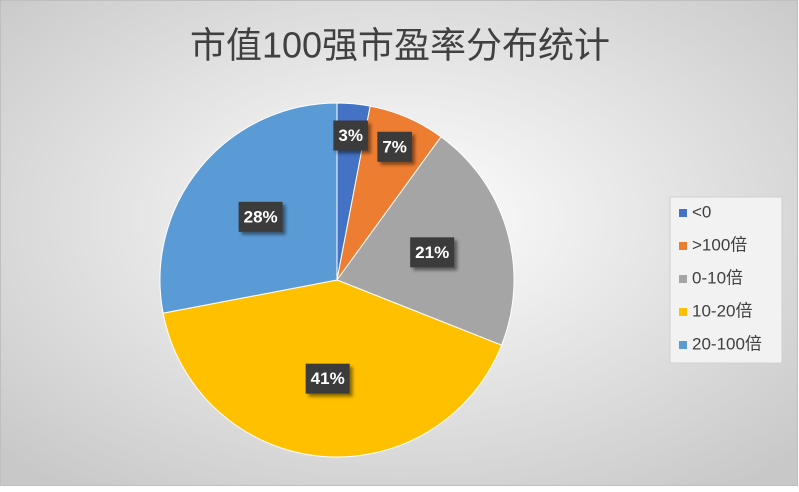 The width and height of the screenshot is (799, 492). I want to click on legend-box, so click(726, 280).